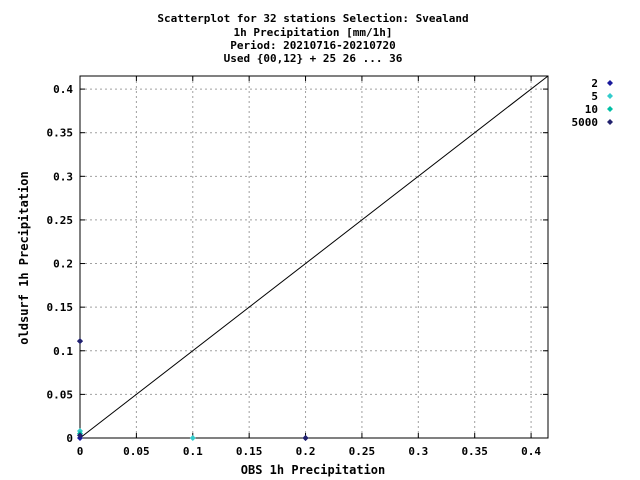 The height and width of the screenshot is (480, 640). Describe the element at coordinates (306, 451) in the screenshot. I see `x-tick-label: 0.2` at that location.